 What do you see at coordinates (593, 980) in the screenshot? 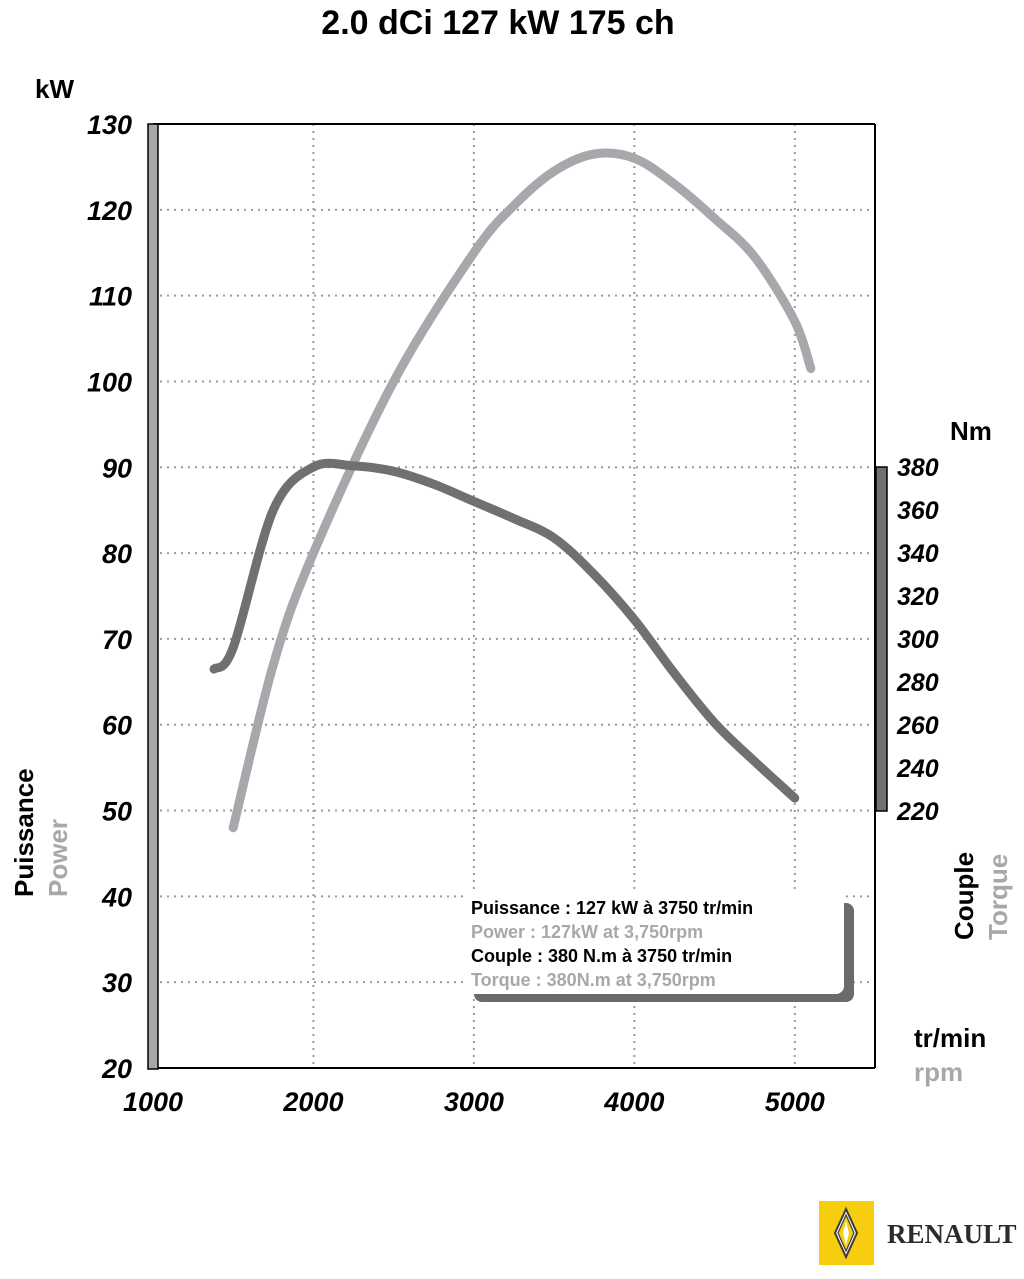
I see `annotation-torque-en: Torque : 380N.m at 3,750rpm` at bounding box center [593, 980].